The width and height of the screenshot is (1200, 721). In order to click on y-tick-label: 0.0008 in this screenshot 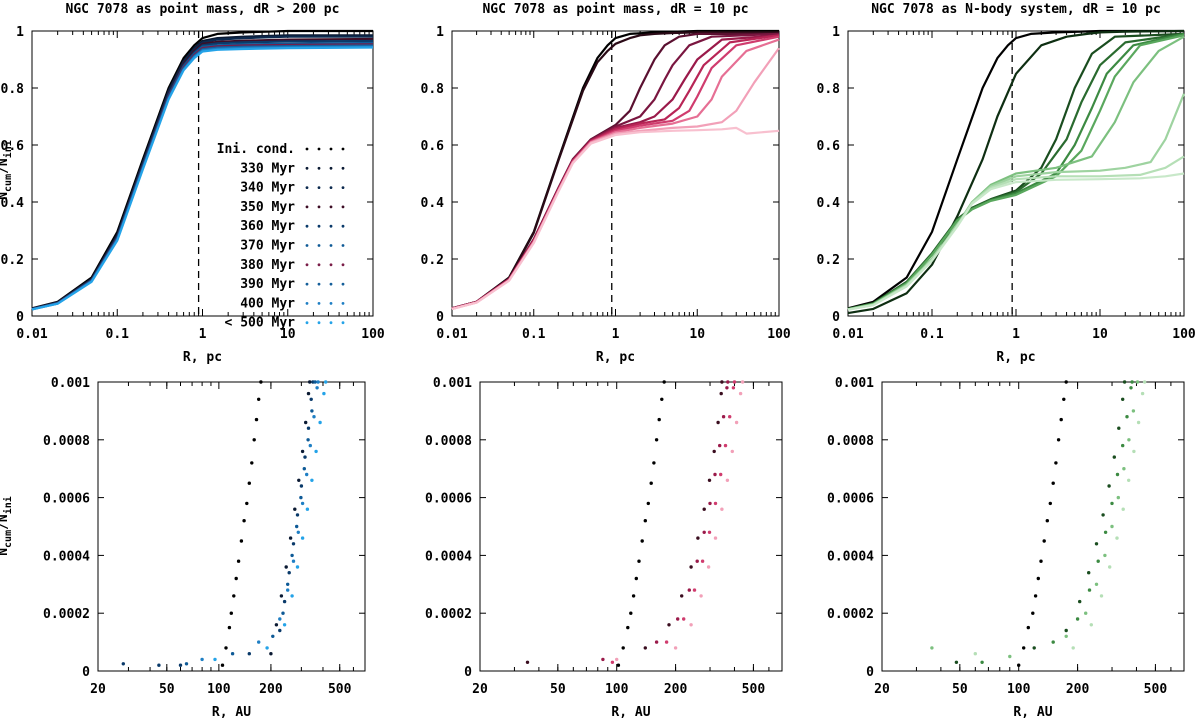, I will do `click(66, 441)`.